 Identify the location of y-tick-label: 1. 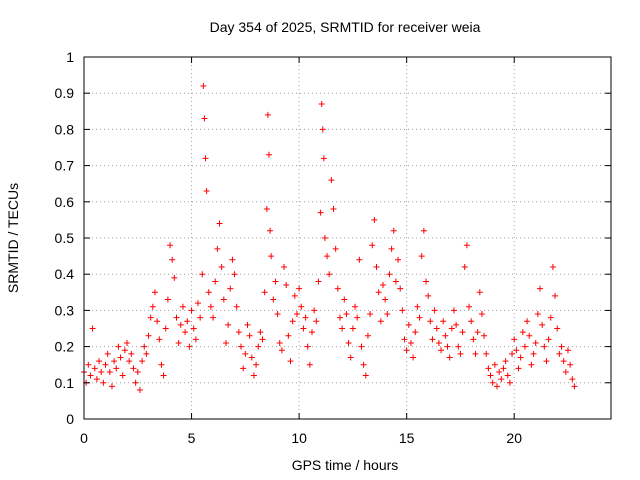
(70, 57).